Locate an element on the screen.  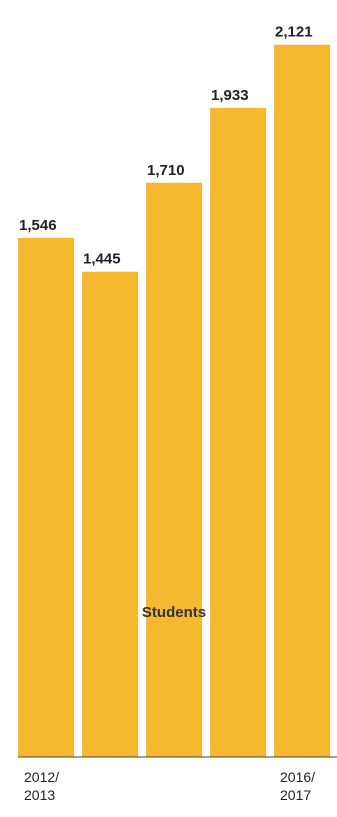
bar-2015-2016 is located at coordinates (238, 432).